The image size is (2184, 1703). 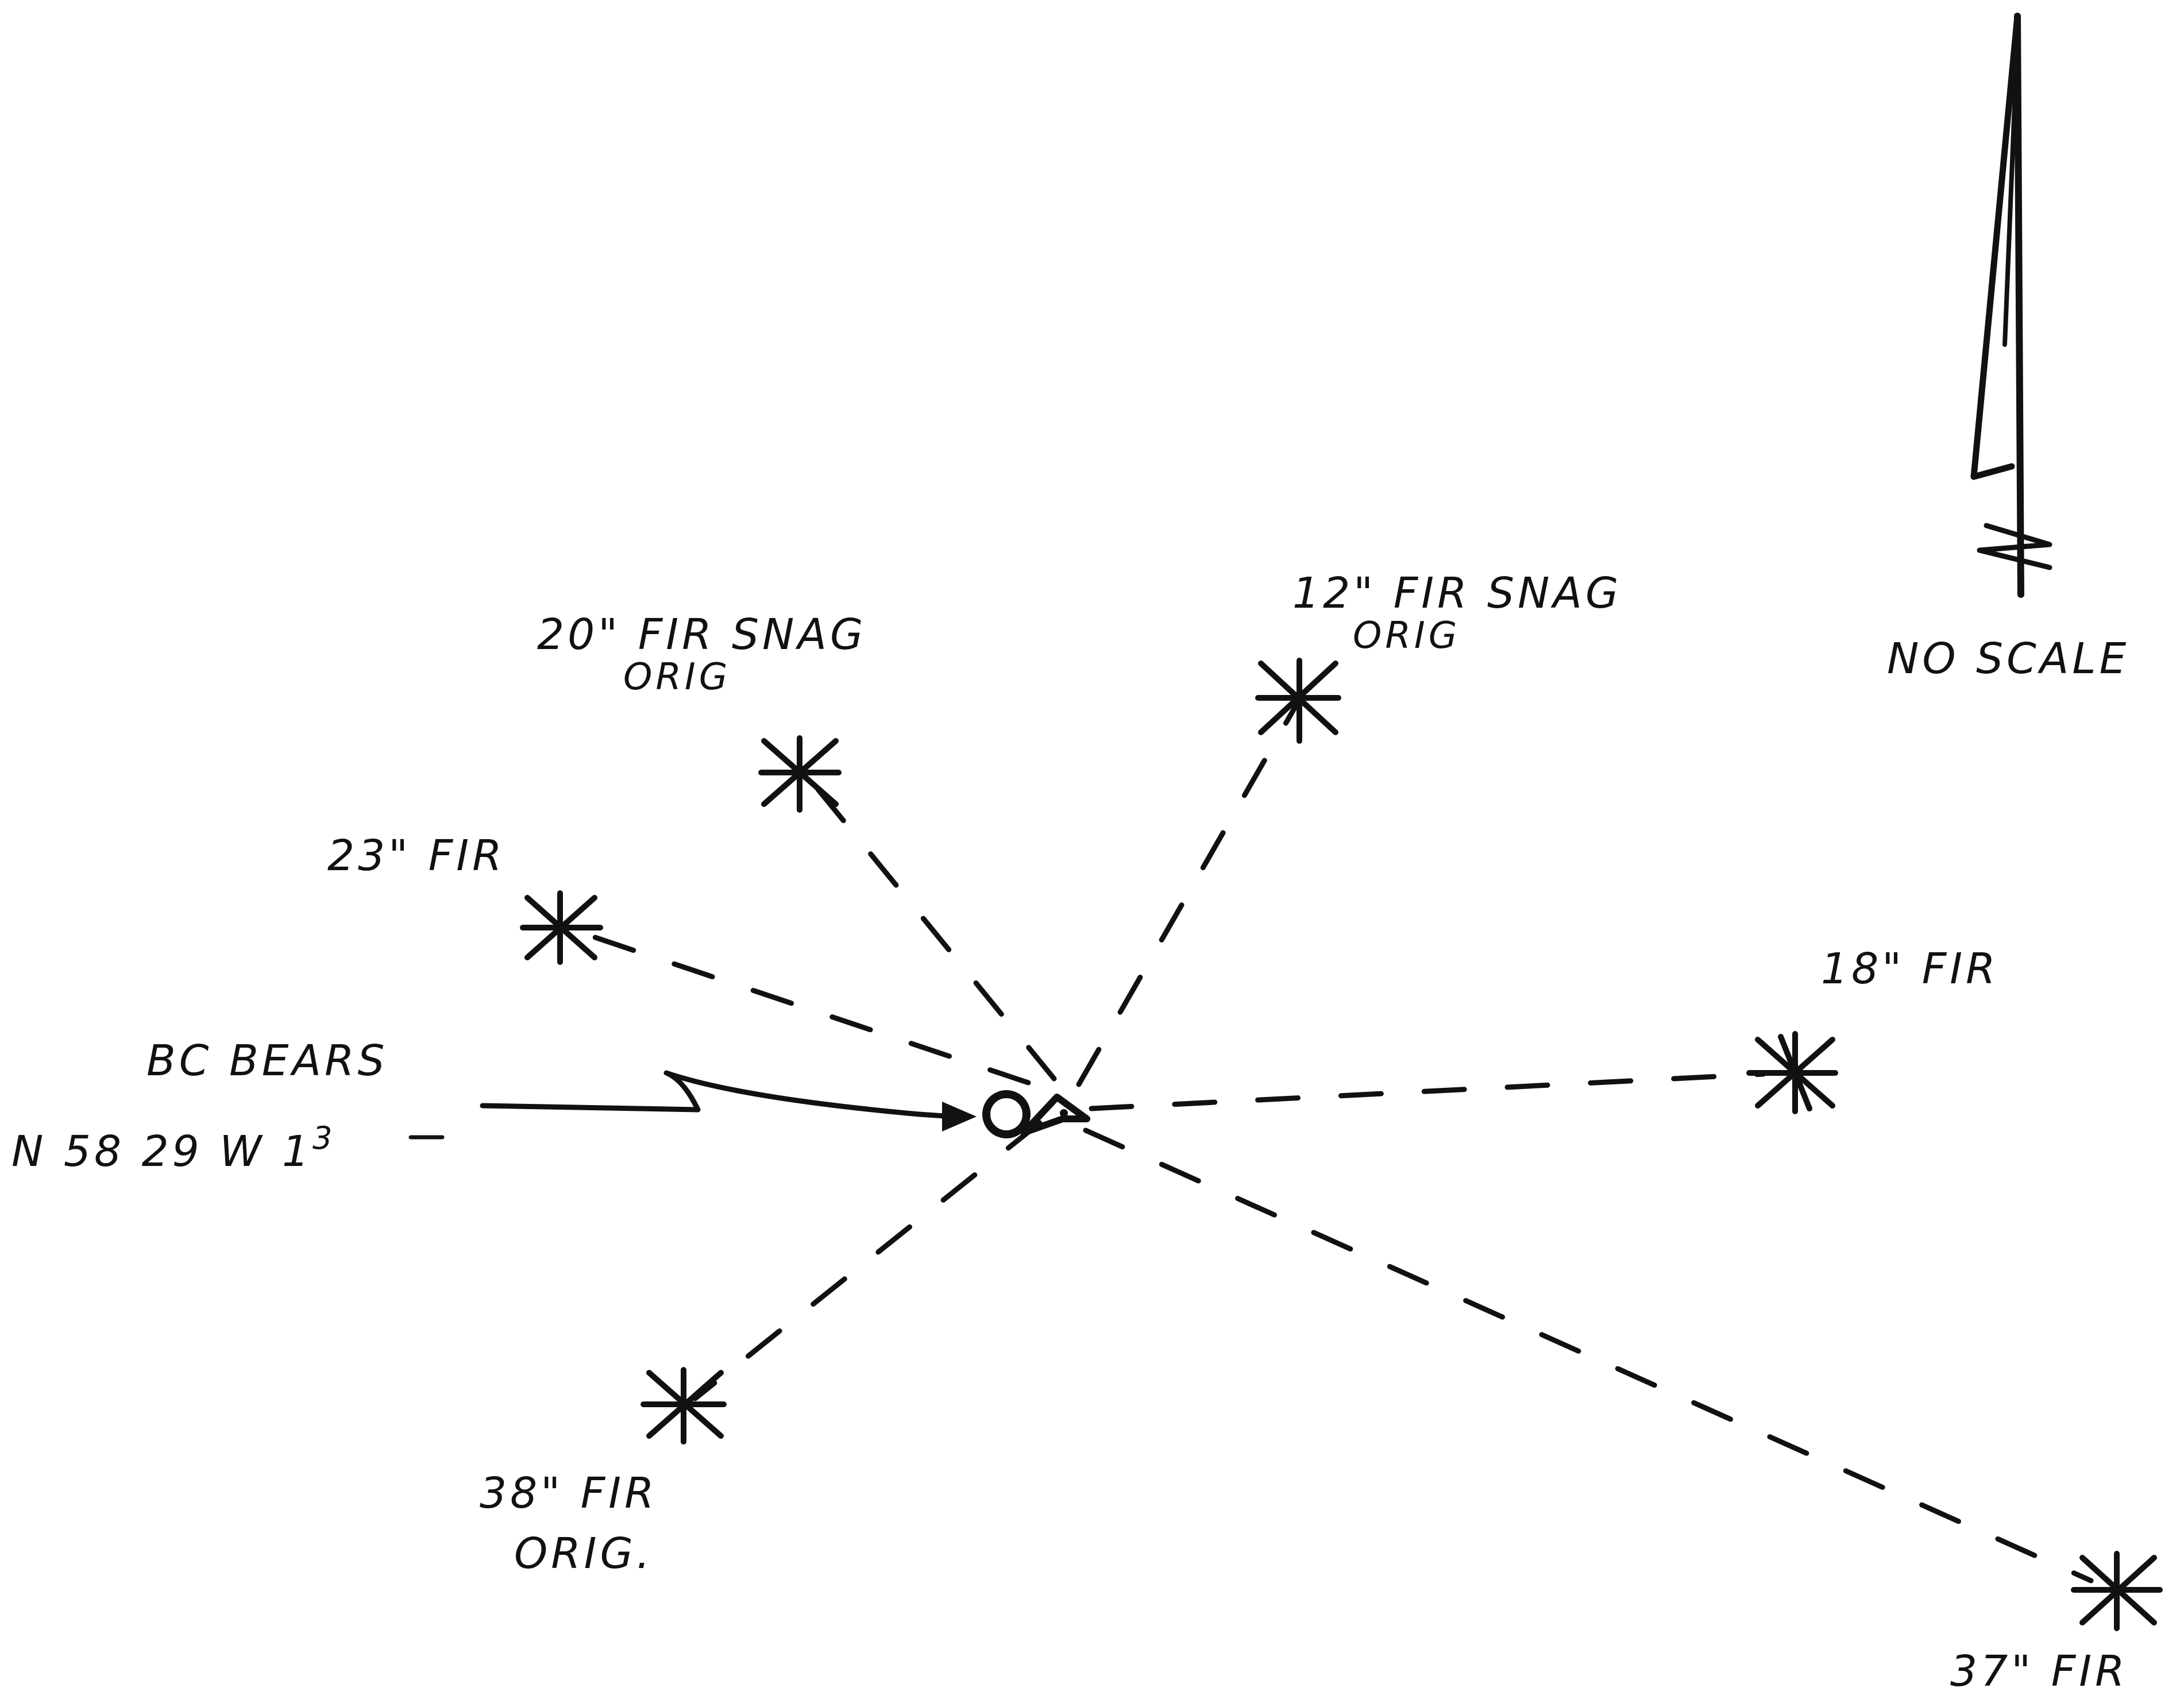 I want to click on corner-bearing-label: BC BEARS, so click(x=267, y=1061).